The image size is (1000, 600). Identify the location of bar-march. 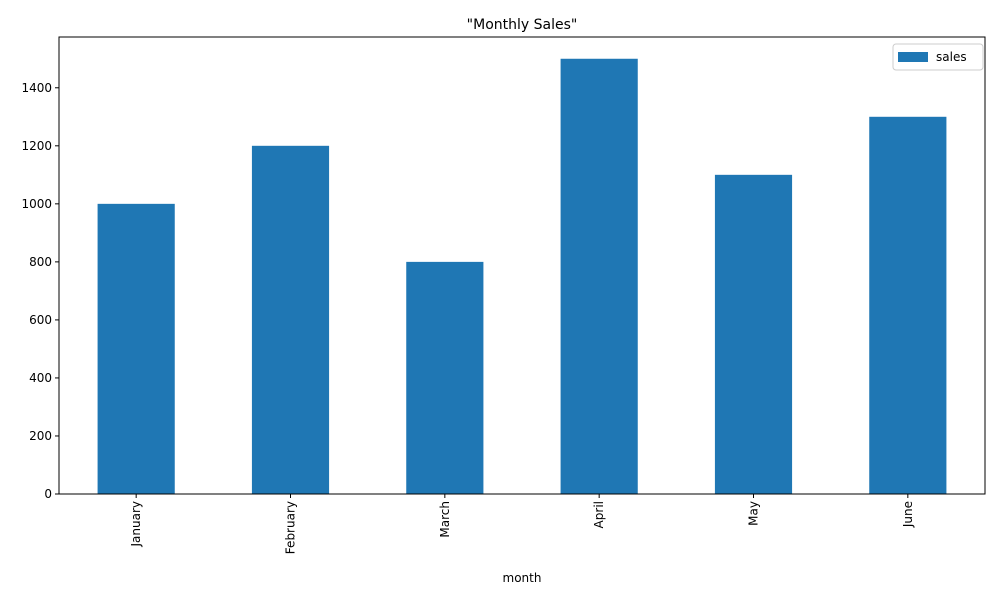
(445, 377).